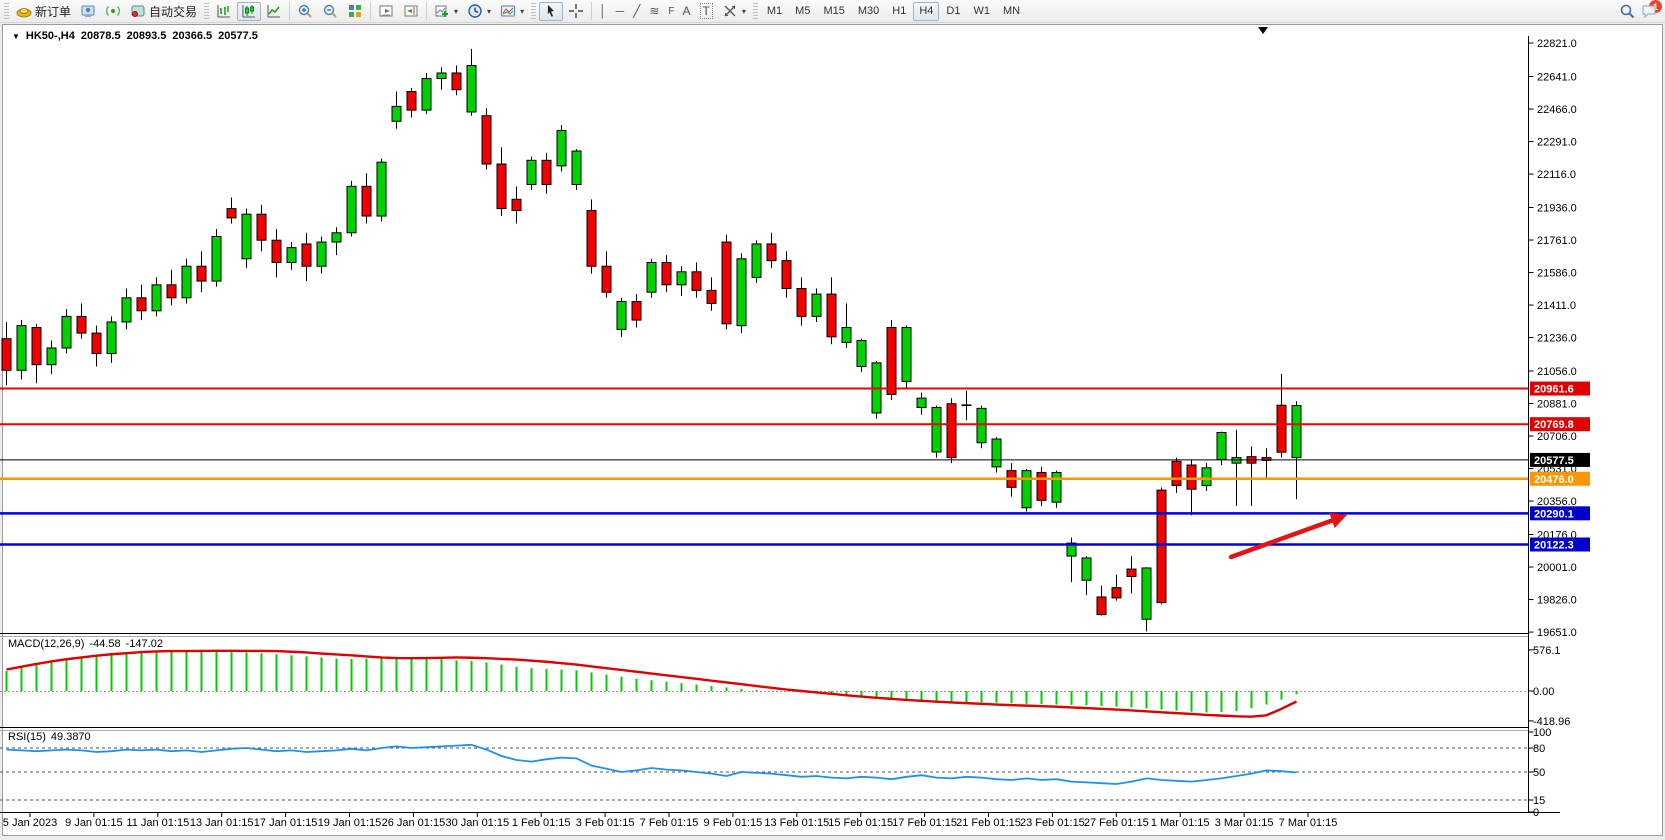 The image size is (1665, 840). Describe the element at coordinates (1554, 514) in the screenshot. I see `svg-text: 20290.1` at that location.